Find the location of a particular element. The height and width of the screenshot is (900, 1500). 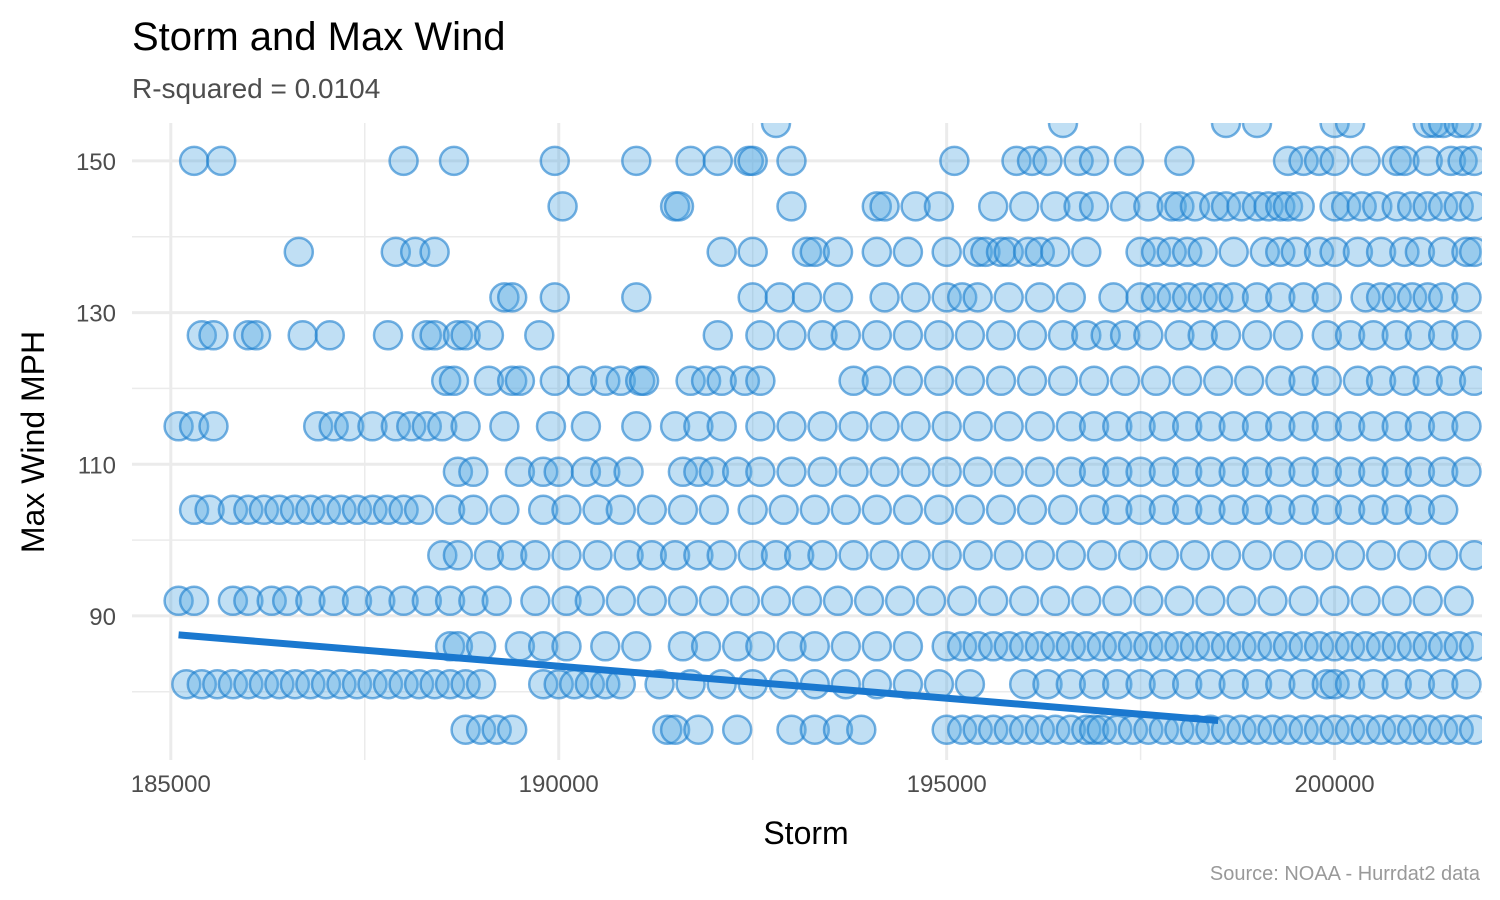

y-axis-title: Max Wind MPH is located at coordinates (33, 442).